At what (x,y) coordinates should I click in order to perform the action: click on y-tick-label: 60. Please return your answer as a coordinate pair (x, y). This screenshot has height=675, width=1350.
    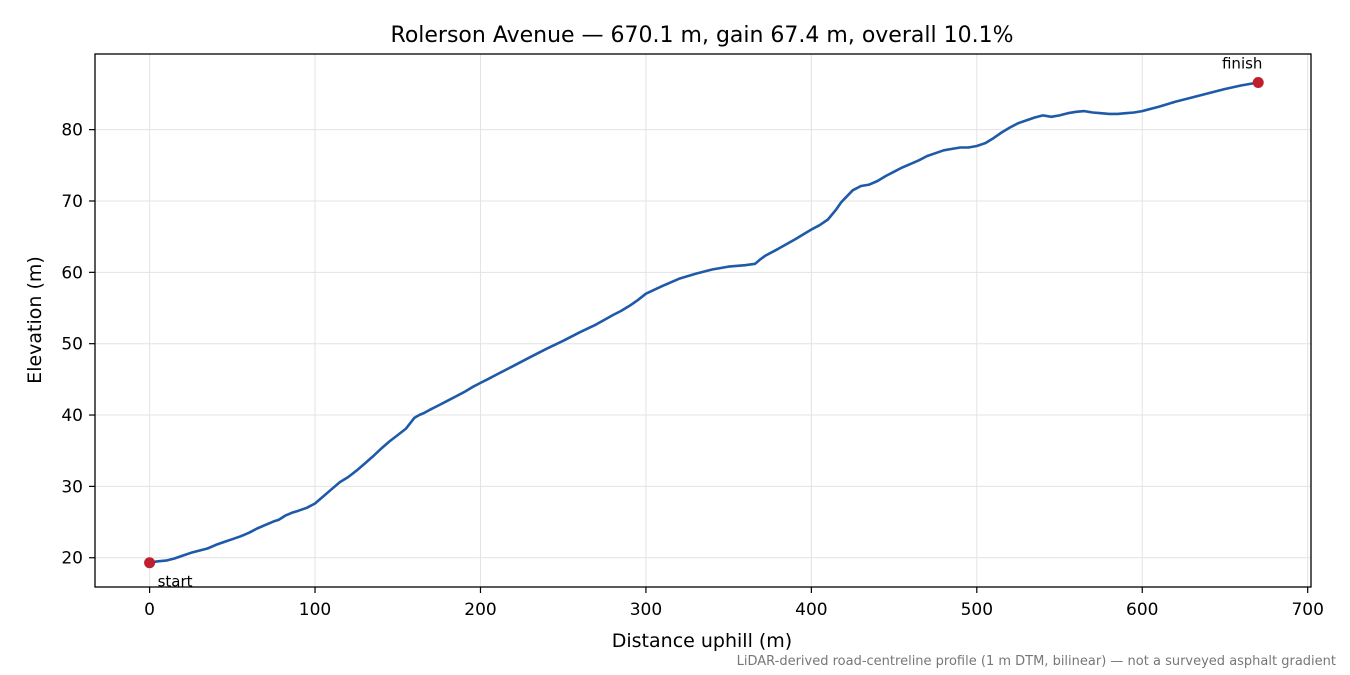
    Looking at the image, I should click on (72, 273).